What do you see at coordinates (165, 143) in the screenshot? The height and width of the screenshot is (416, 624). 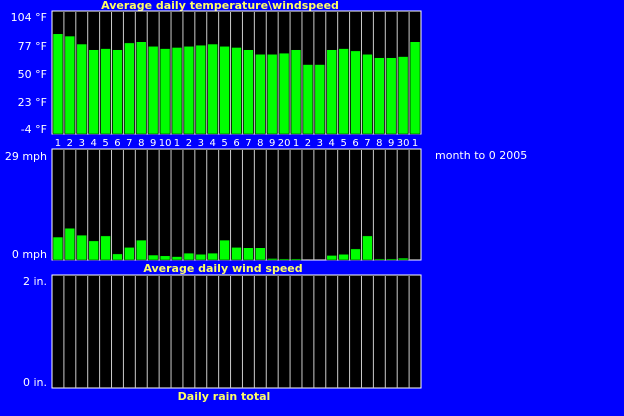 I see `day-tick-label: 10` at bounding box center [165, 143].